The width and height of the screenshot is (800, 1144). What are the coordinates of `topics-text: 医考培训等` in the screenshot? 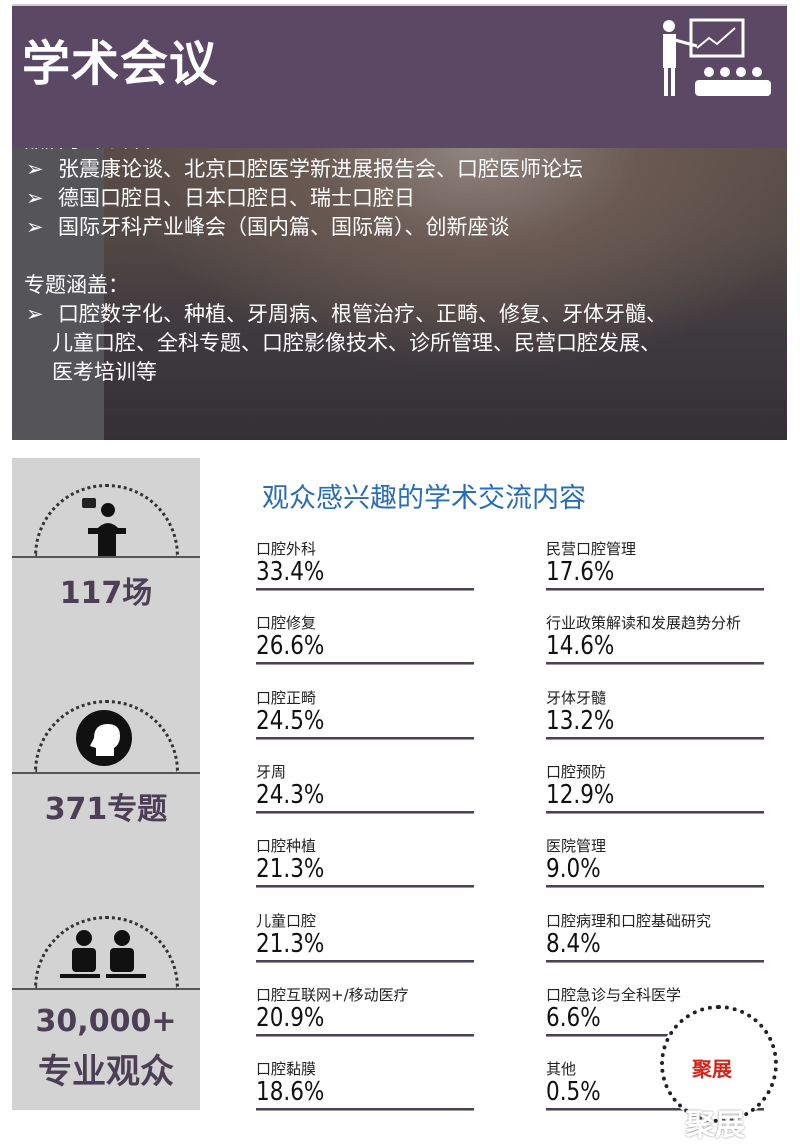 It's located at (104, 372).